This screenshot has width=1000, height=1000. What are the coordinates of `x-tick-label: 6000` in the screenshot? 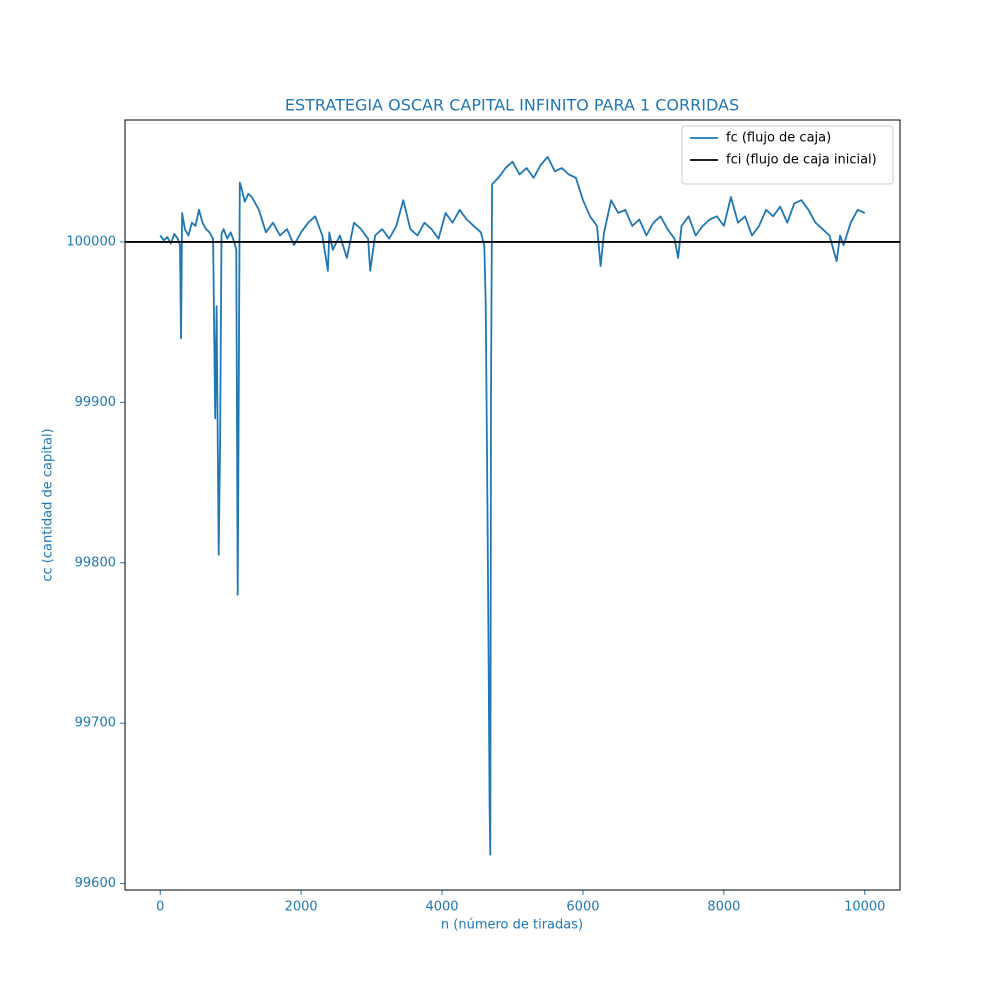 It's located at (582, 907).